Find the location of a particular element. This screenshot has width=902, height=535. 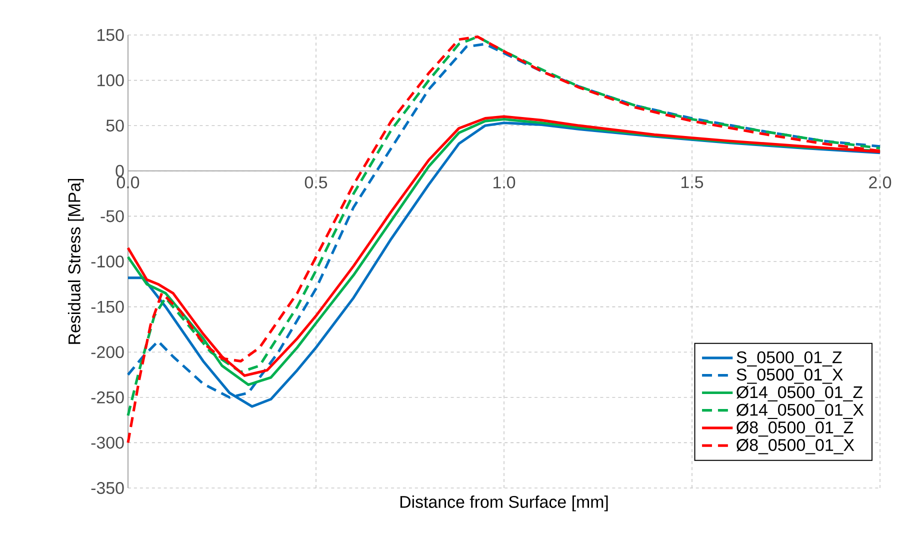

y-tick-label: 0 is located at coordinates (120, 170).